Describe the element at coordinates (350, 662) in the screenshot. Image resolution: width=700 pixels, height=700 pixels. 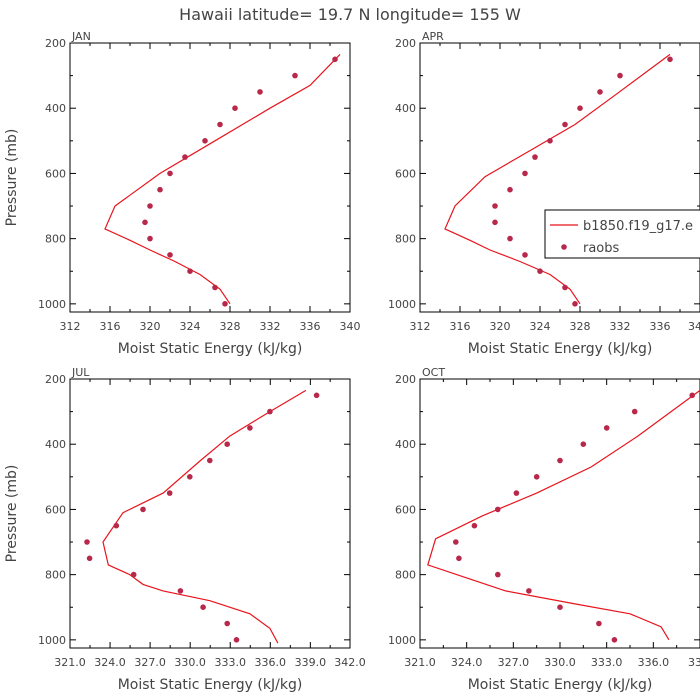
I see `x-tick-label: 342.0` at that location.